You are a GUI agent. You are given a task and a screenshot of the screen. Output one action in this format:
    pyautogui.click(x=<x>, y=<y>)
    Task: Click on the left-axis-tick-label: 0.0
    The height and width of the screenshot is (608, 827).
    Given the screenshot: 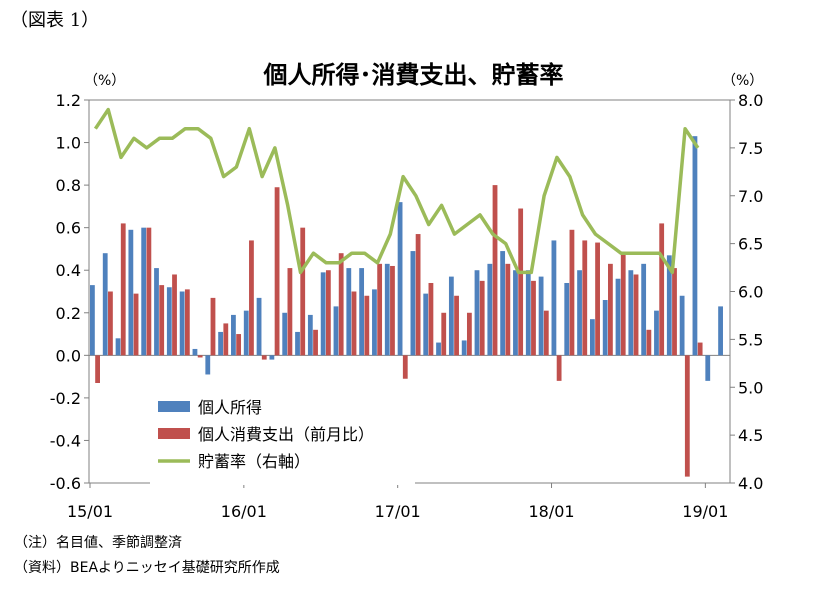 What is the action you would take?
    pyautogui.click(x=68, y=355)
    